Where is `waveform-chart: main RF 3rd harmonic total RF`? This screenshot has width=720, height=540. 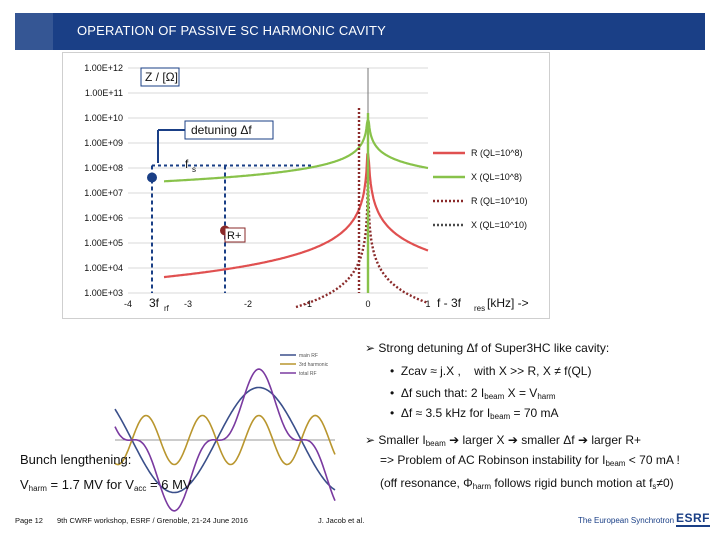 waveform-chart: main RF 3rd harmonic total RF is located at coordinates (225, 437).